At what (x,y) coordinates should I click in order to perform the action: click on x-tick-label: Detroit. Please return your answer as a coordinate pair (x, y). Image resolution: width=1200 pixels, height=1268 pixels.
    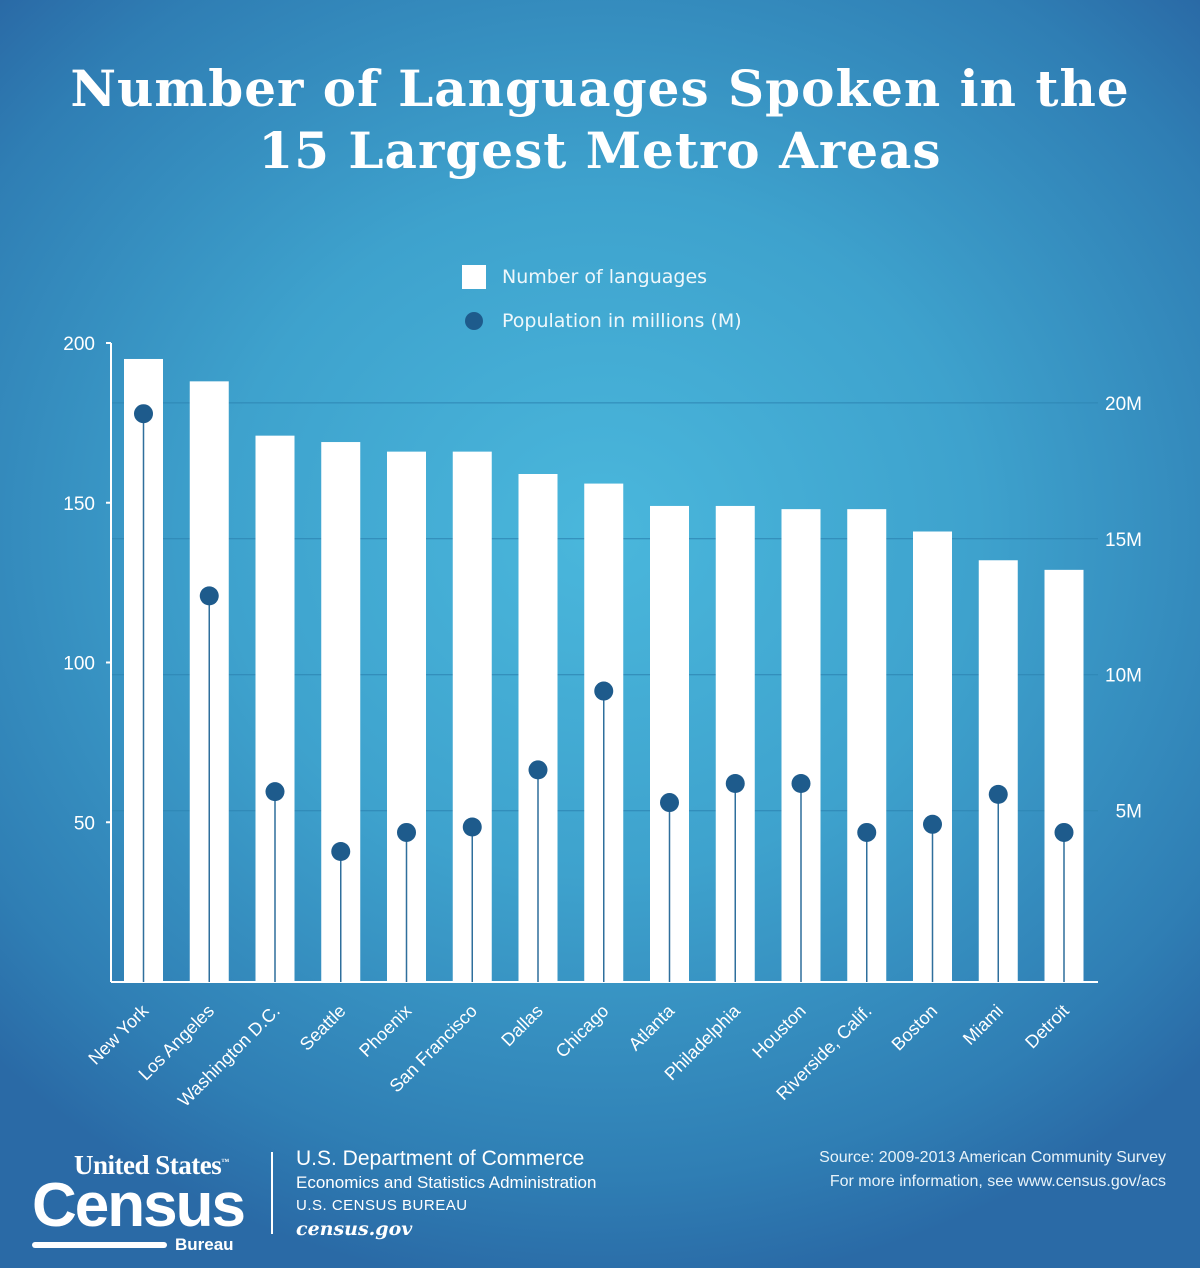
    Looking at the image, I should click on (1047, 1027).